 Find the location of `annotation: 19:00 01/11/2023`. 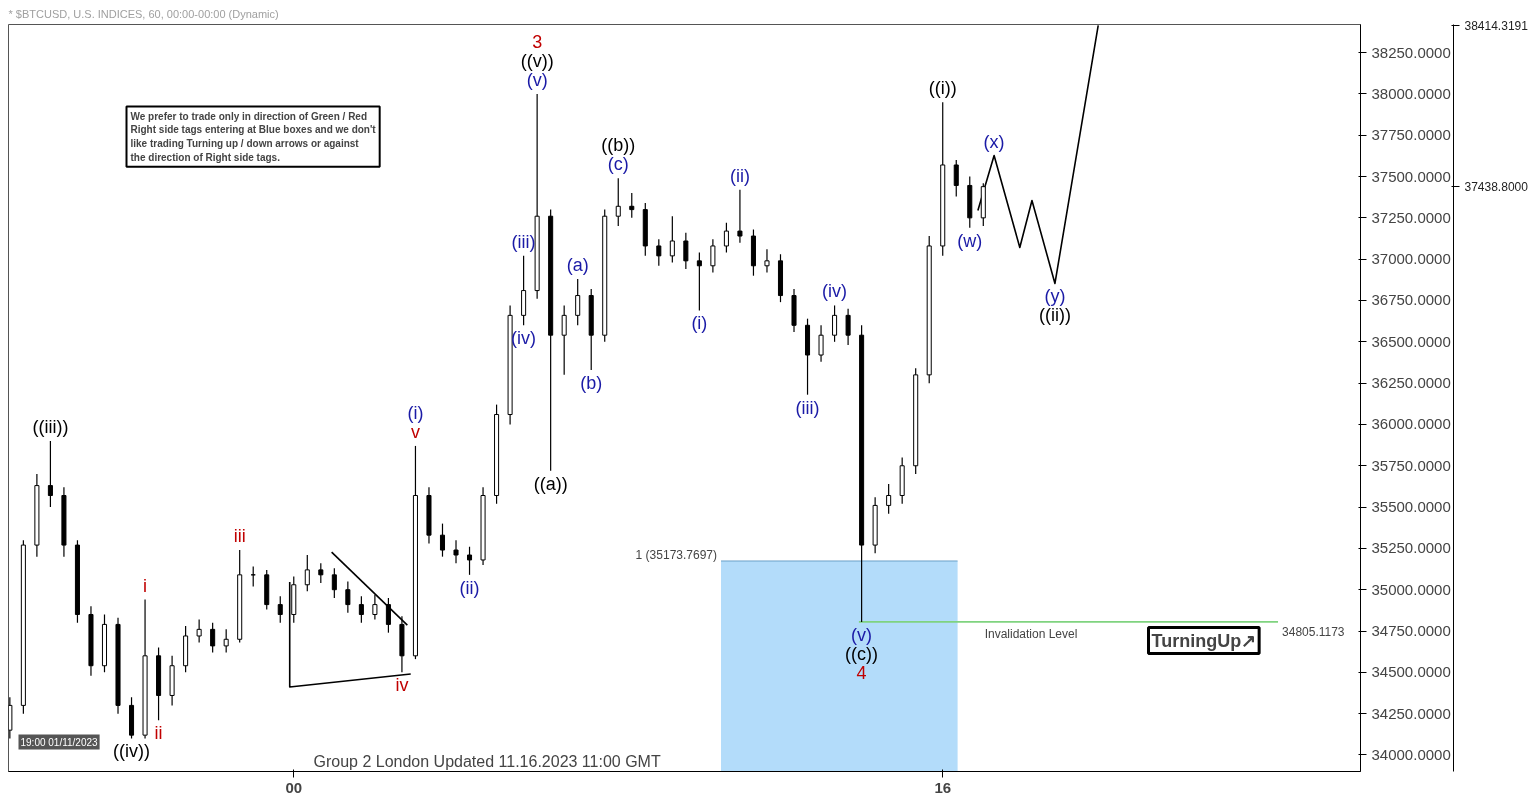

annotation: 19:00 01/11/2023 is located at coordinates (59, 742).